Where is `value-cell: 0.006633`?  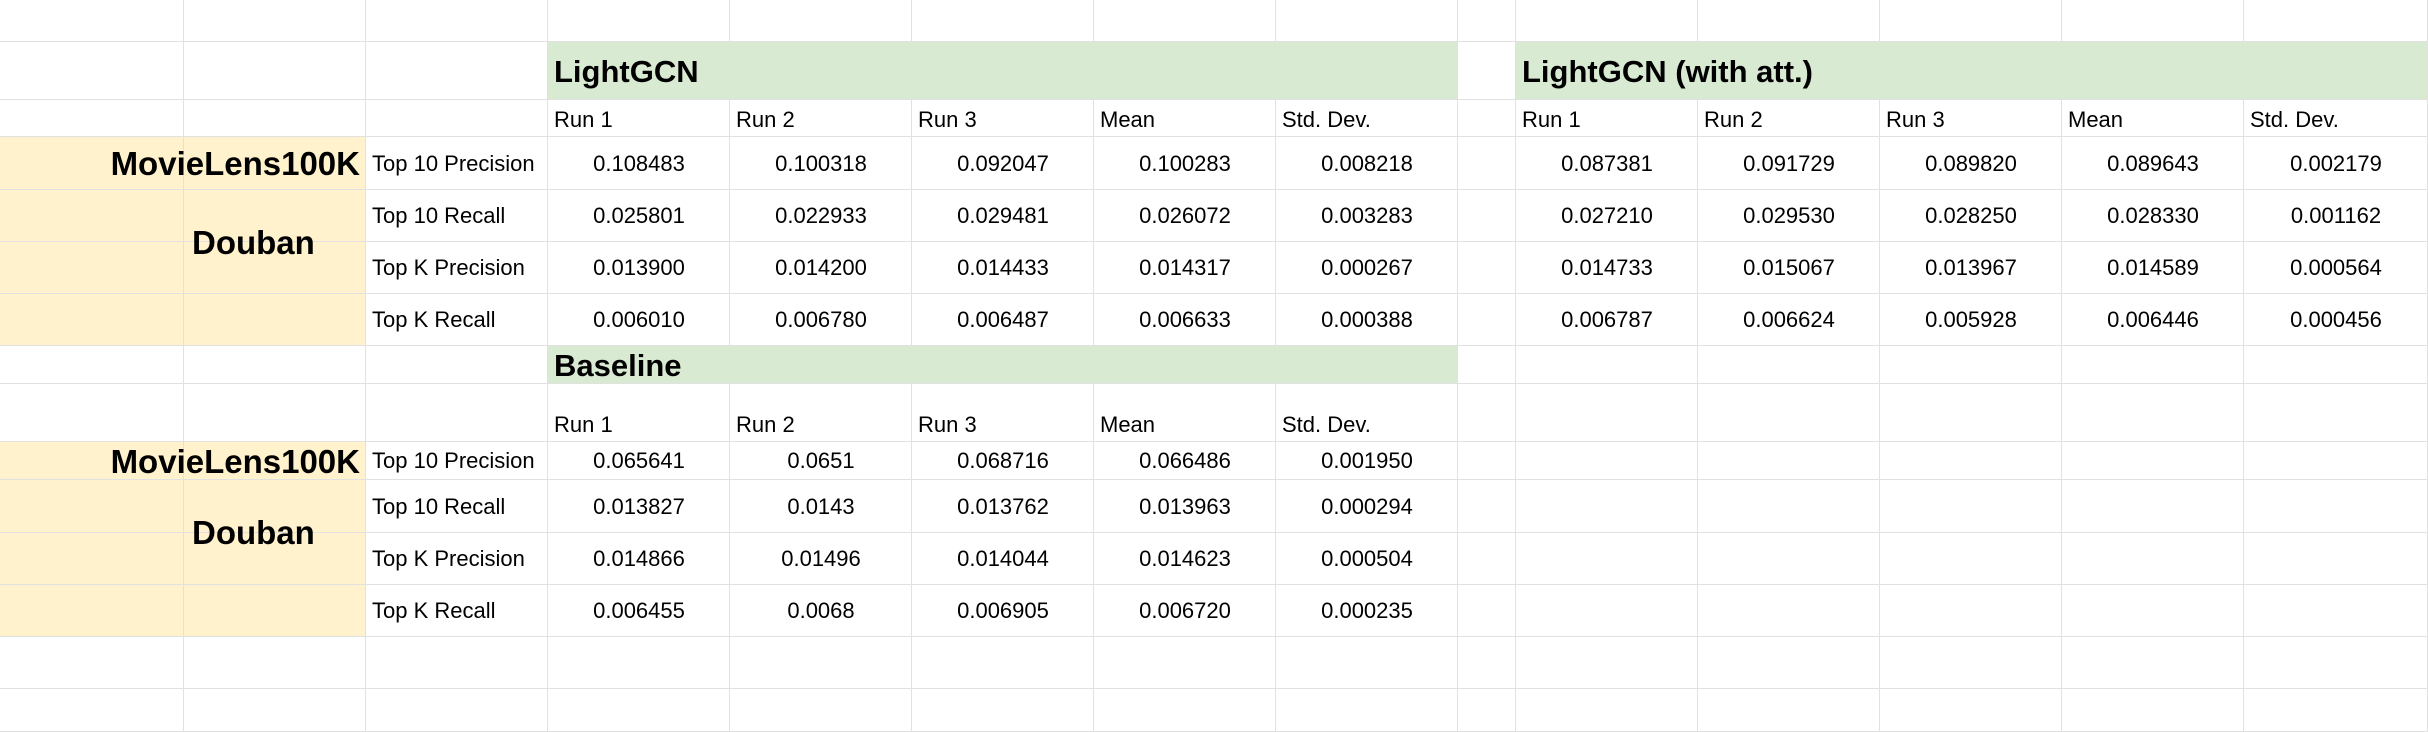 value-cell: 0.006633 is located at coordinates (1185, 319).